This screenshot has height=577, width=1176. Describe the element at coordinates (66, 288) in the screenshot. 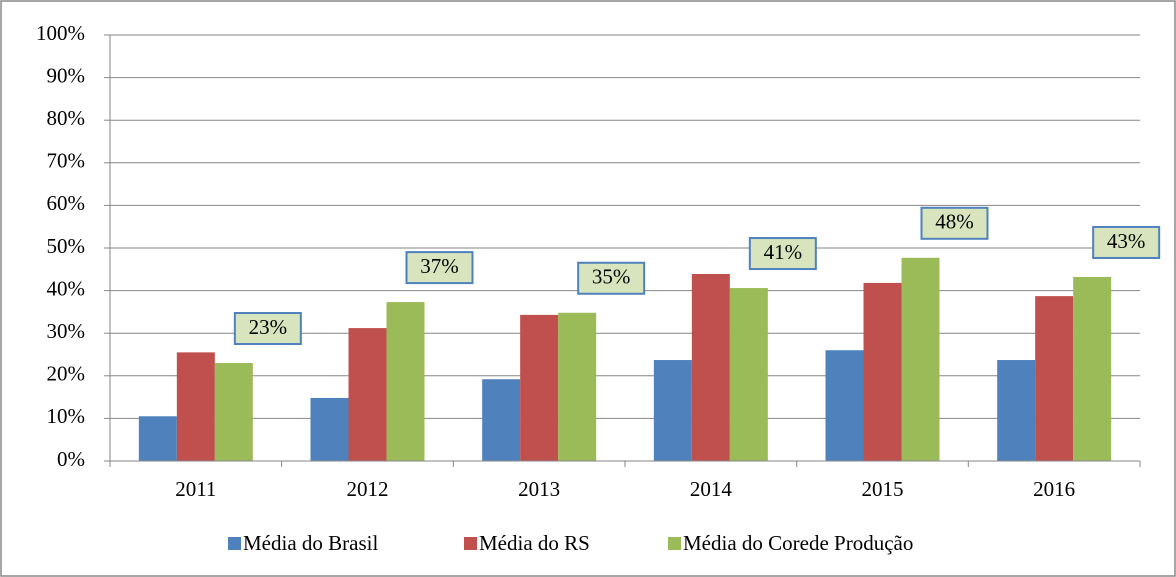

I see `y-tick-label: 40%` at that location.